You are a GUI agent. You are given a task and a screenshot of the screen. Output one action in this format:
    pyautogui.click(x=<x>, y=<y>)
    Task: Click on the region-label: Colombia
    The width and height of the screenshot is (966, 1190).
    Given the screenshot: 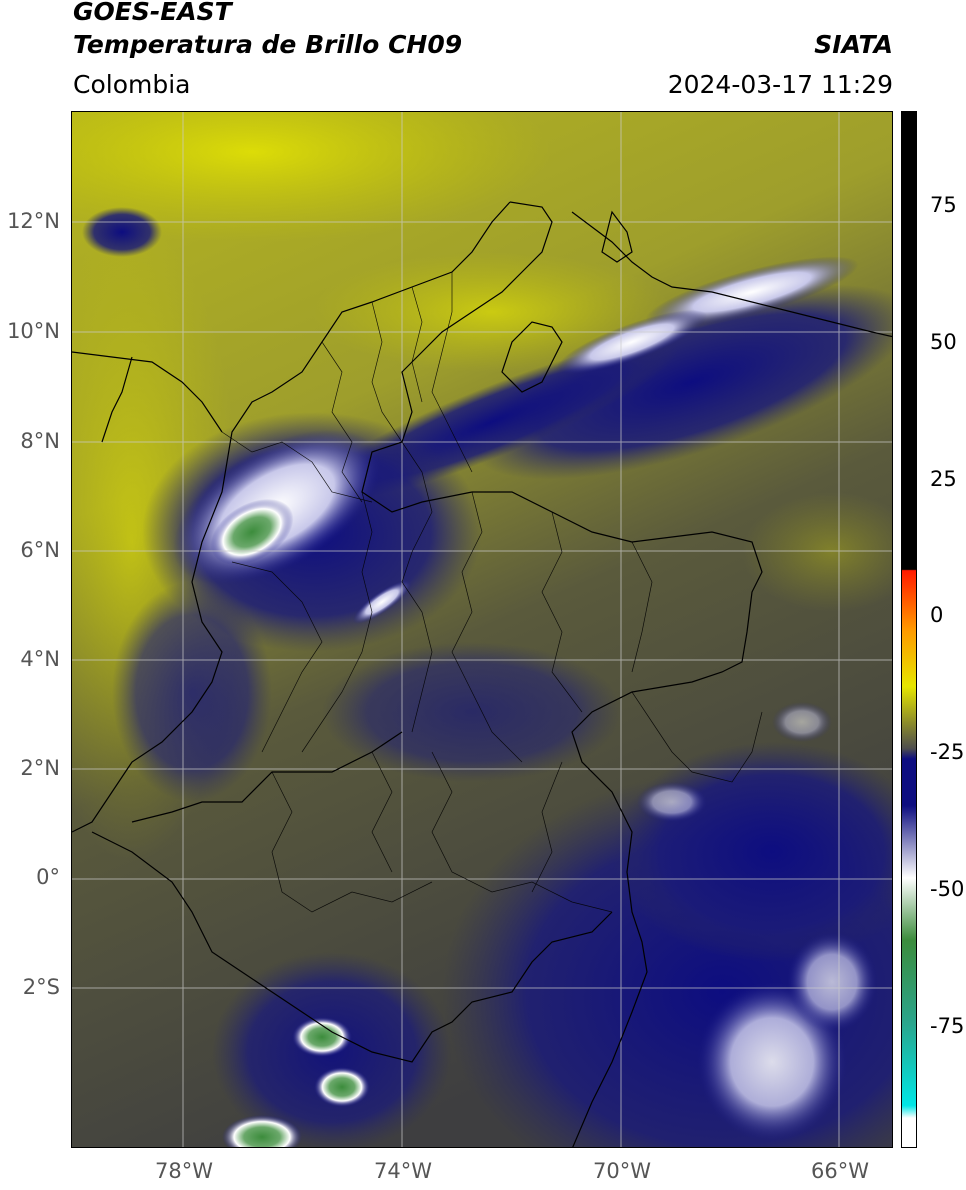 What is the action you would take?
    pyautogui.click(x=132, y=84)
    